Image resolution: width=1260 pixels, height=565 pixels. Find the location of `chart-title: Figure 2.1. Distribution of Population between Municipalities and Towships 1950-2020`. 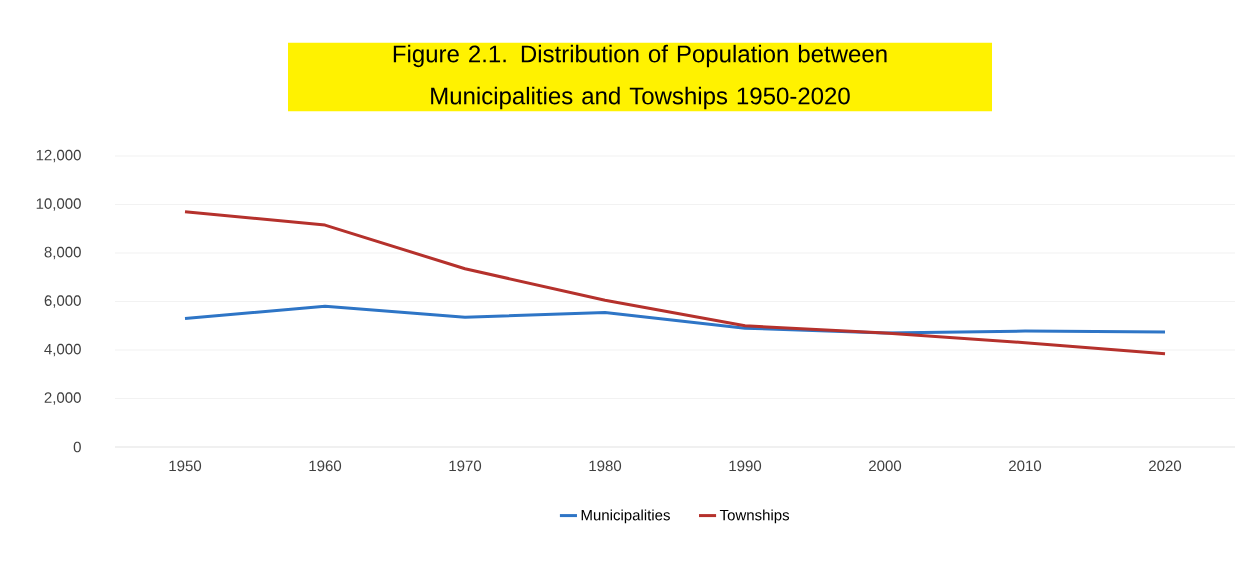

chart-title: Figure 2.1. Distribution of Population between Municipalities and Towships 1950-2020 is located at coordinates (640, 77).